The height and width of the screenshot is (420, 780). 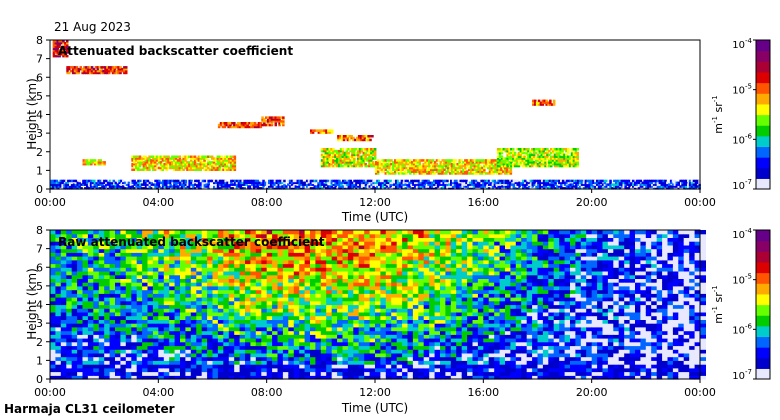 I want to click on panel-title: Attenuated backscatter coefficient, so click(x=175, y=51).